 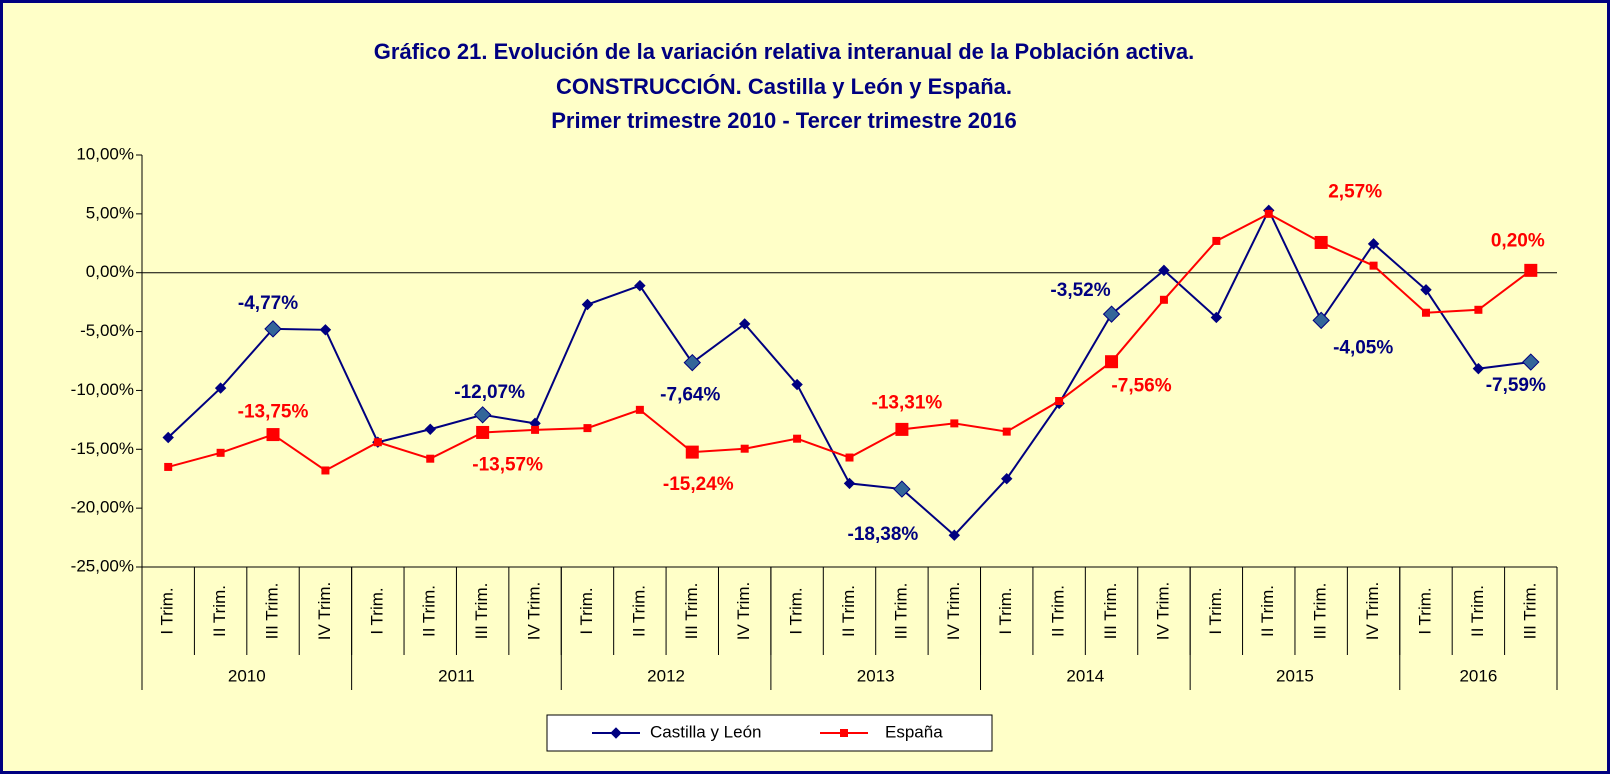 What do you see at coordinates (690, 395) in the screenshot?
I see `value-label: -7,64%` at bounding box center [690, 395].